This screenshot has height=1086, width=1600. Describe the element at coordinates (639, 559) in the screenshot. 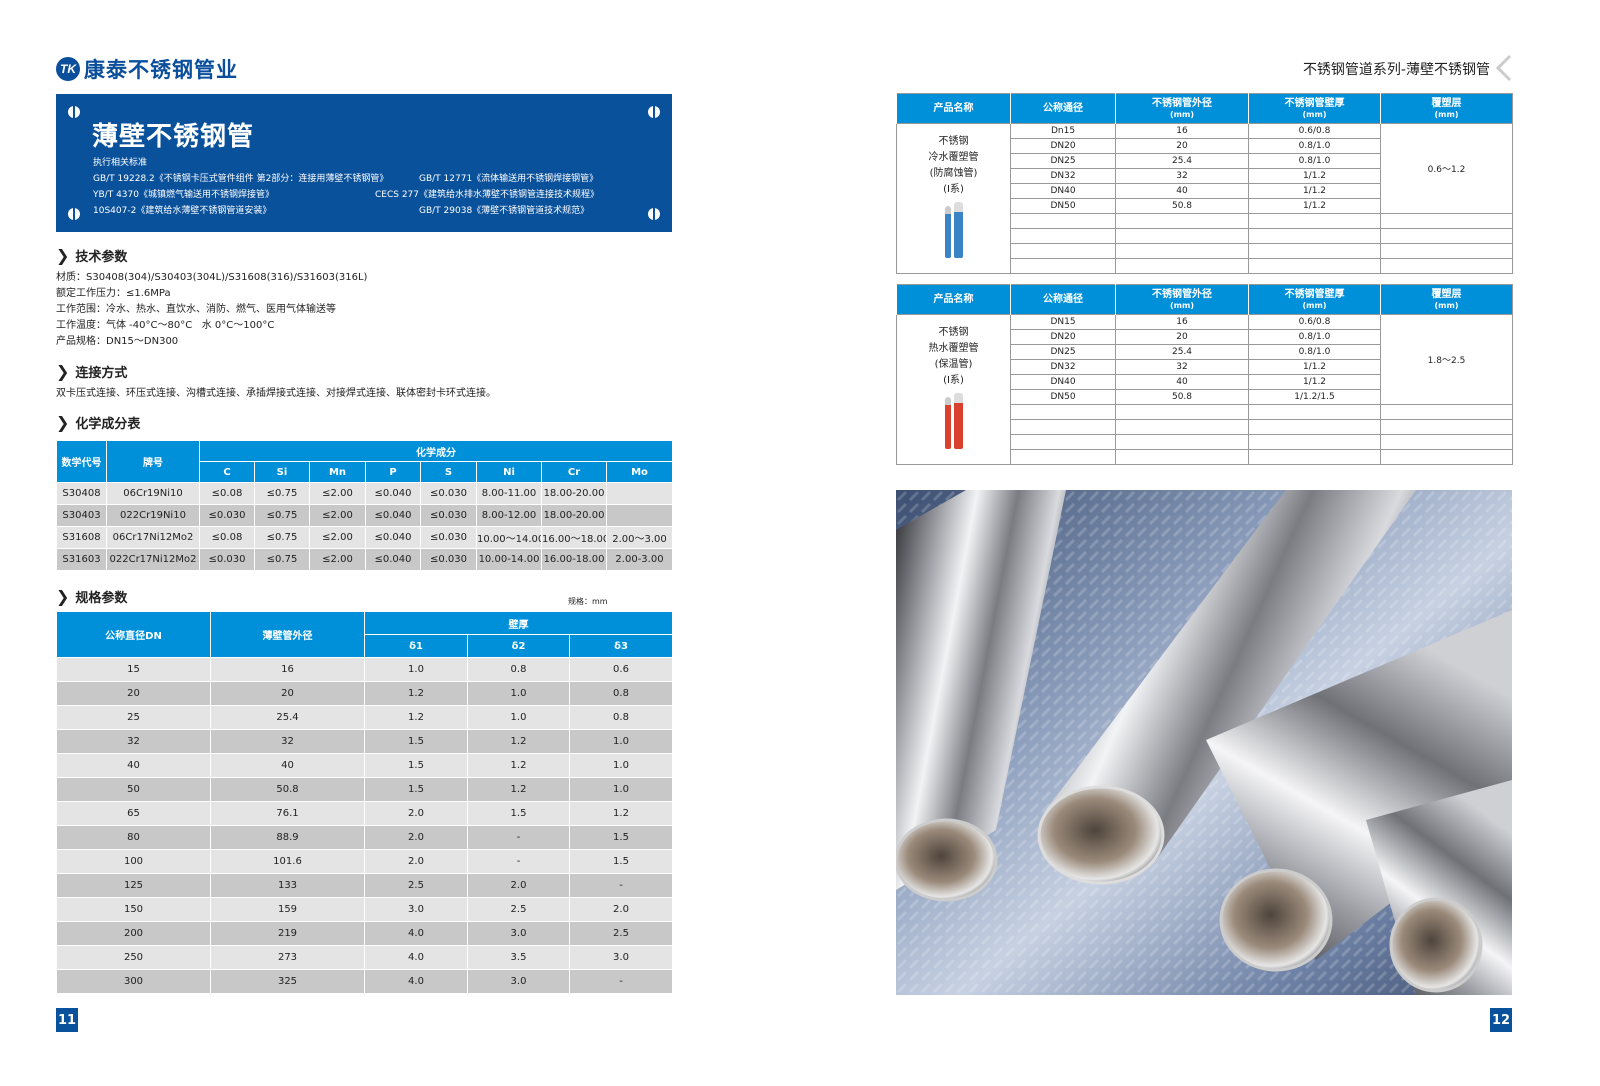

I see `table-cell: 2.00-3.00` at that location.